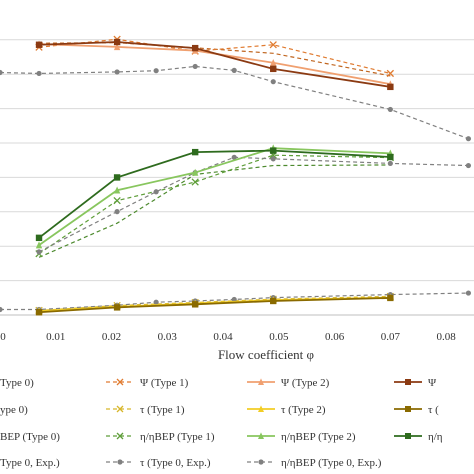 This screenshot has width=474, height=474. I want to click on legend-entry: ype 0), so click(14, 410).